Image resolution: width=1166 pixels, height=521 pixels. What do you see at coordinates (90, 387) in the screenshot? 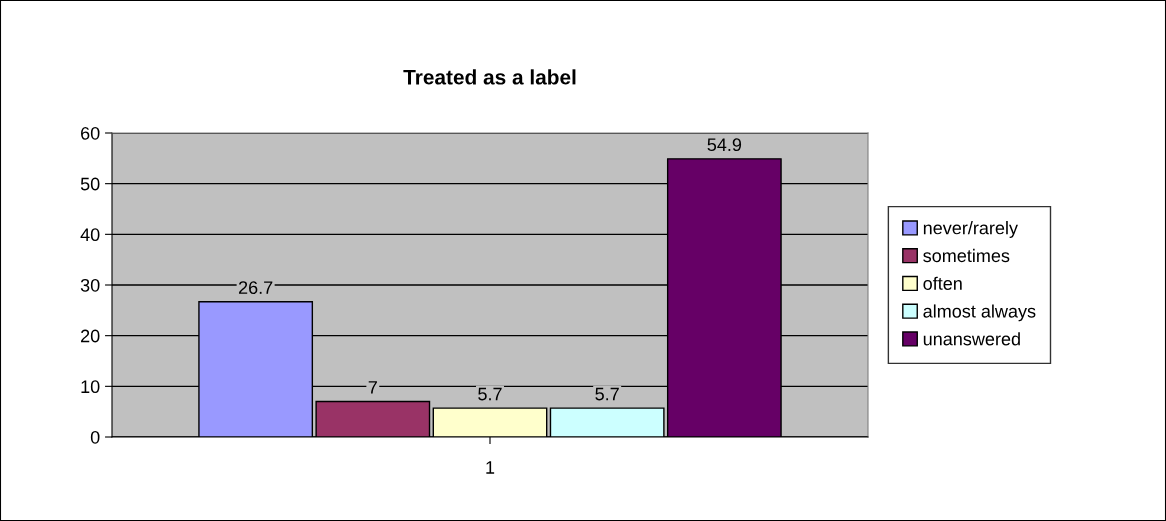
I see `y-tick-label: 10` at bounding box center [90, 387].